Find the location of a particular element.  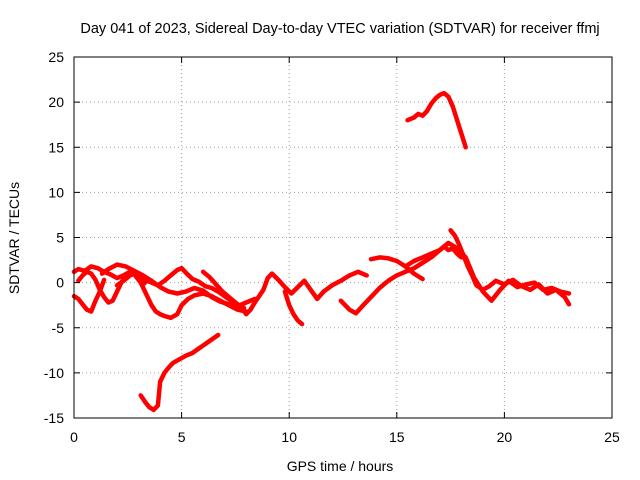

x-tick-label: 0 is located at coordinates (74, 437).